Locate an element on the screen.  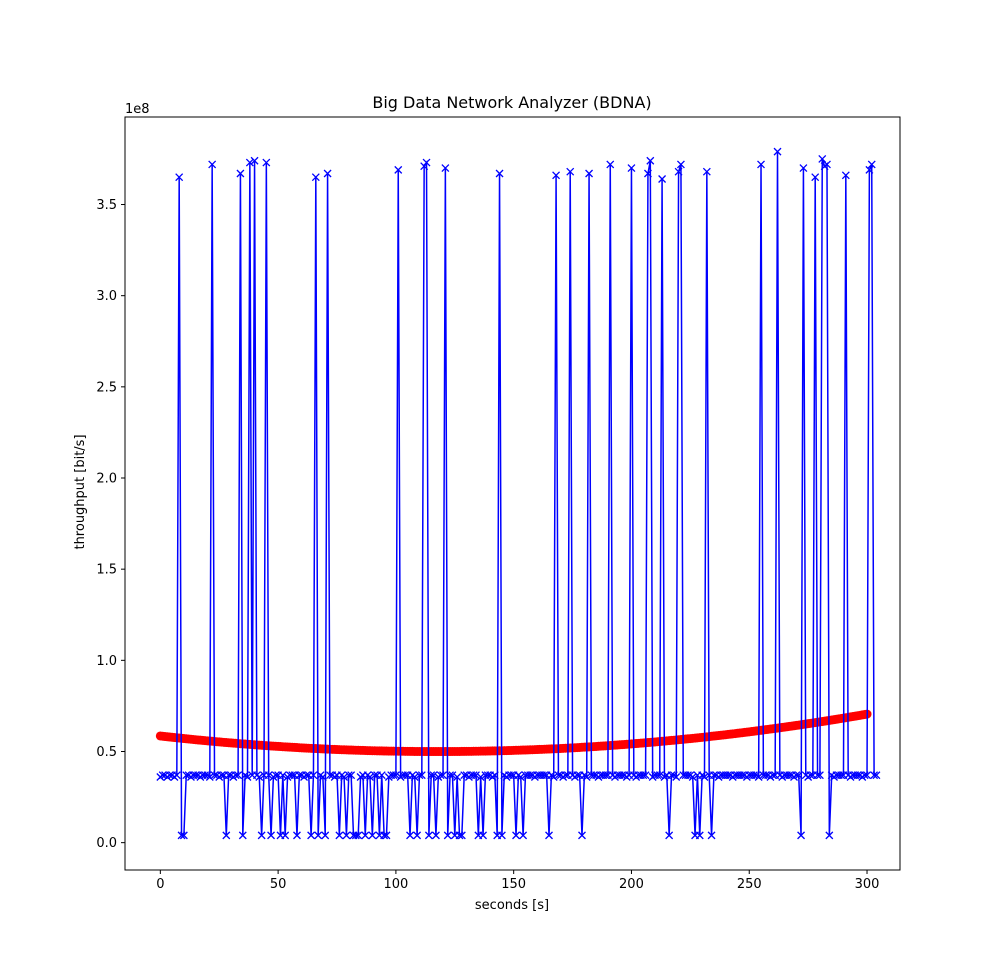
y-tick-label: 0.0 is located at coordinates (106, 843).